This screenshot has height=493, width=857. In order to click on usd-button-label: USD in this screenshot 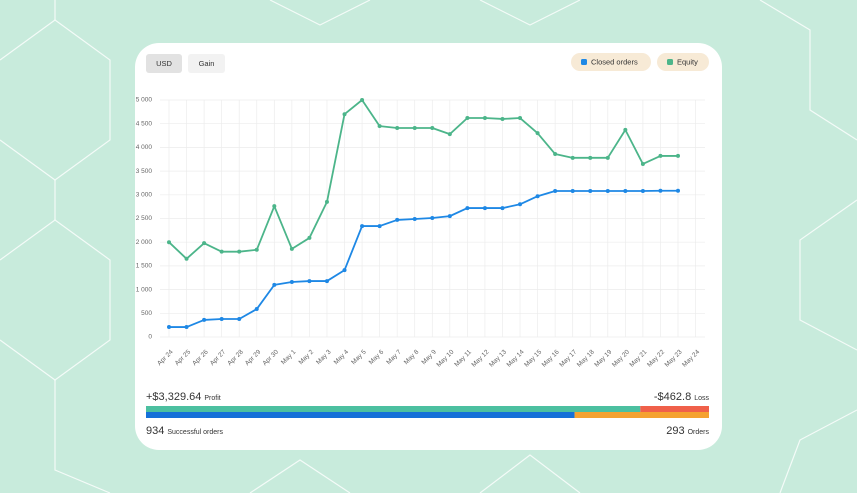, I will do `click(164, 63)`.